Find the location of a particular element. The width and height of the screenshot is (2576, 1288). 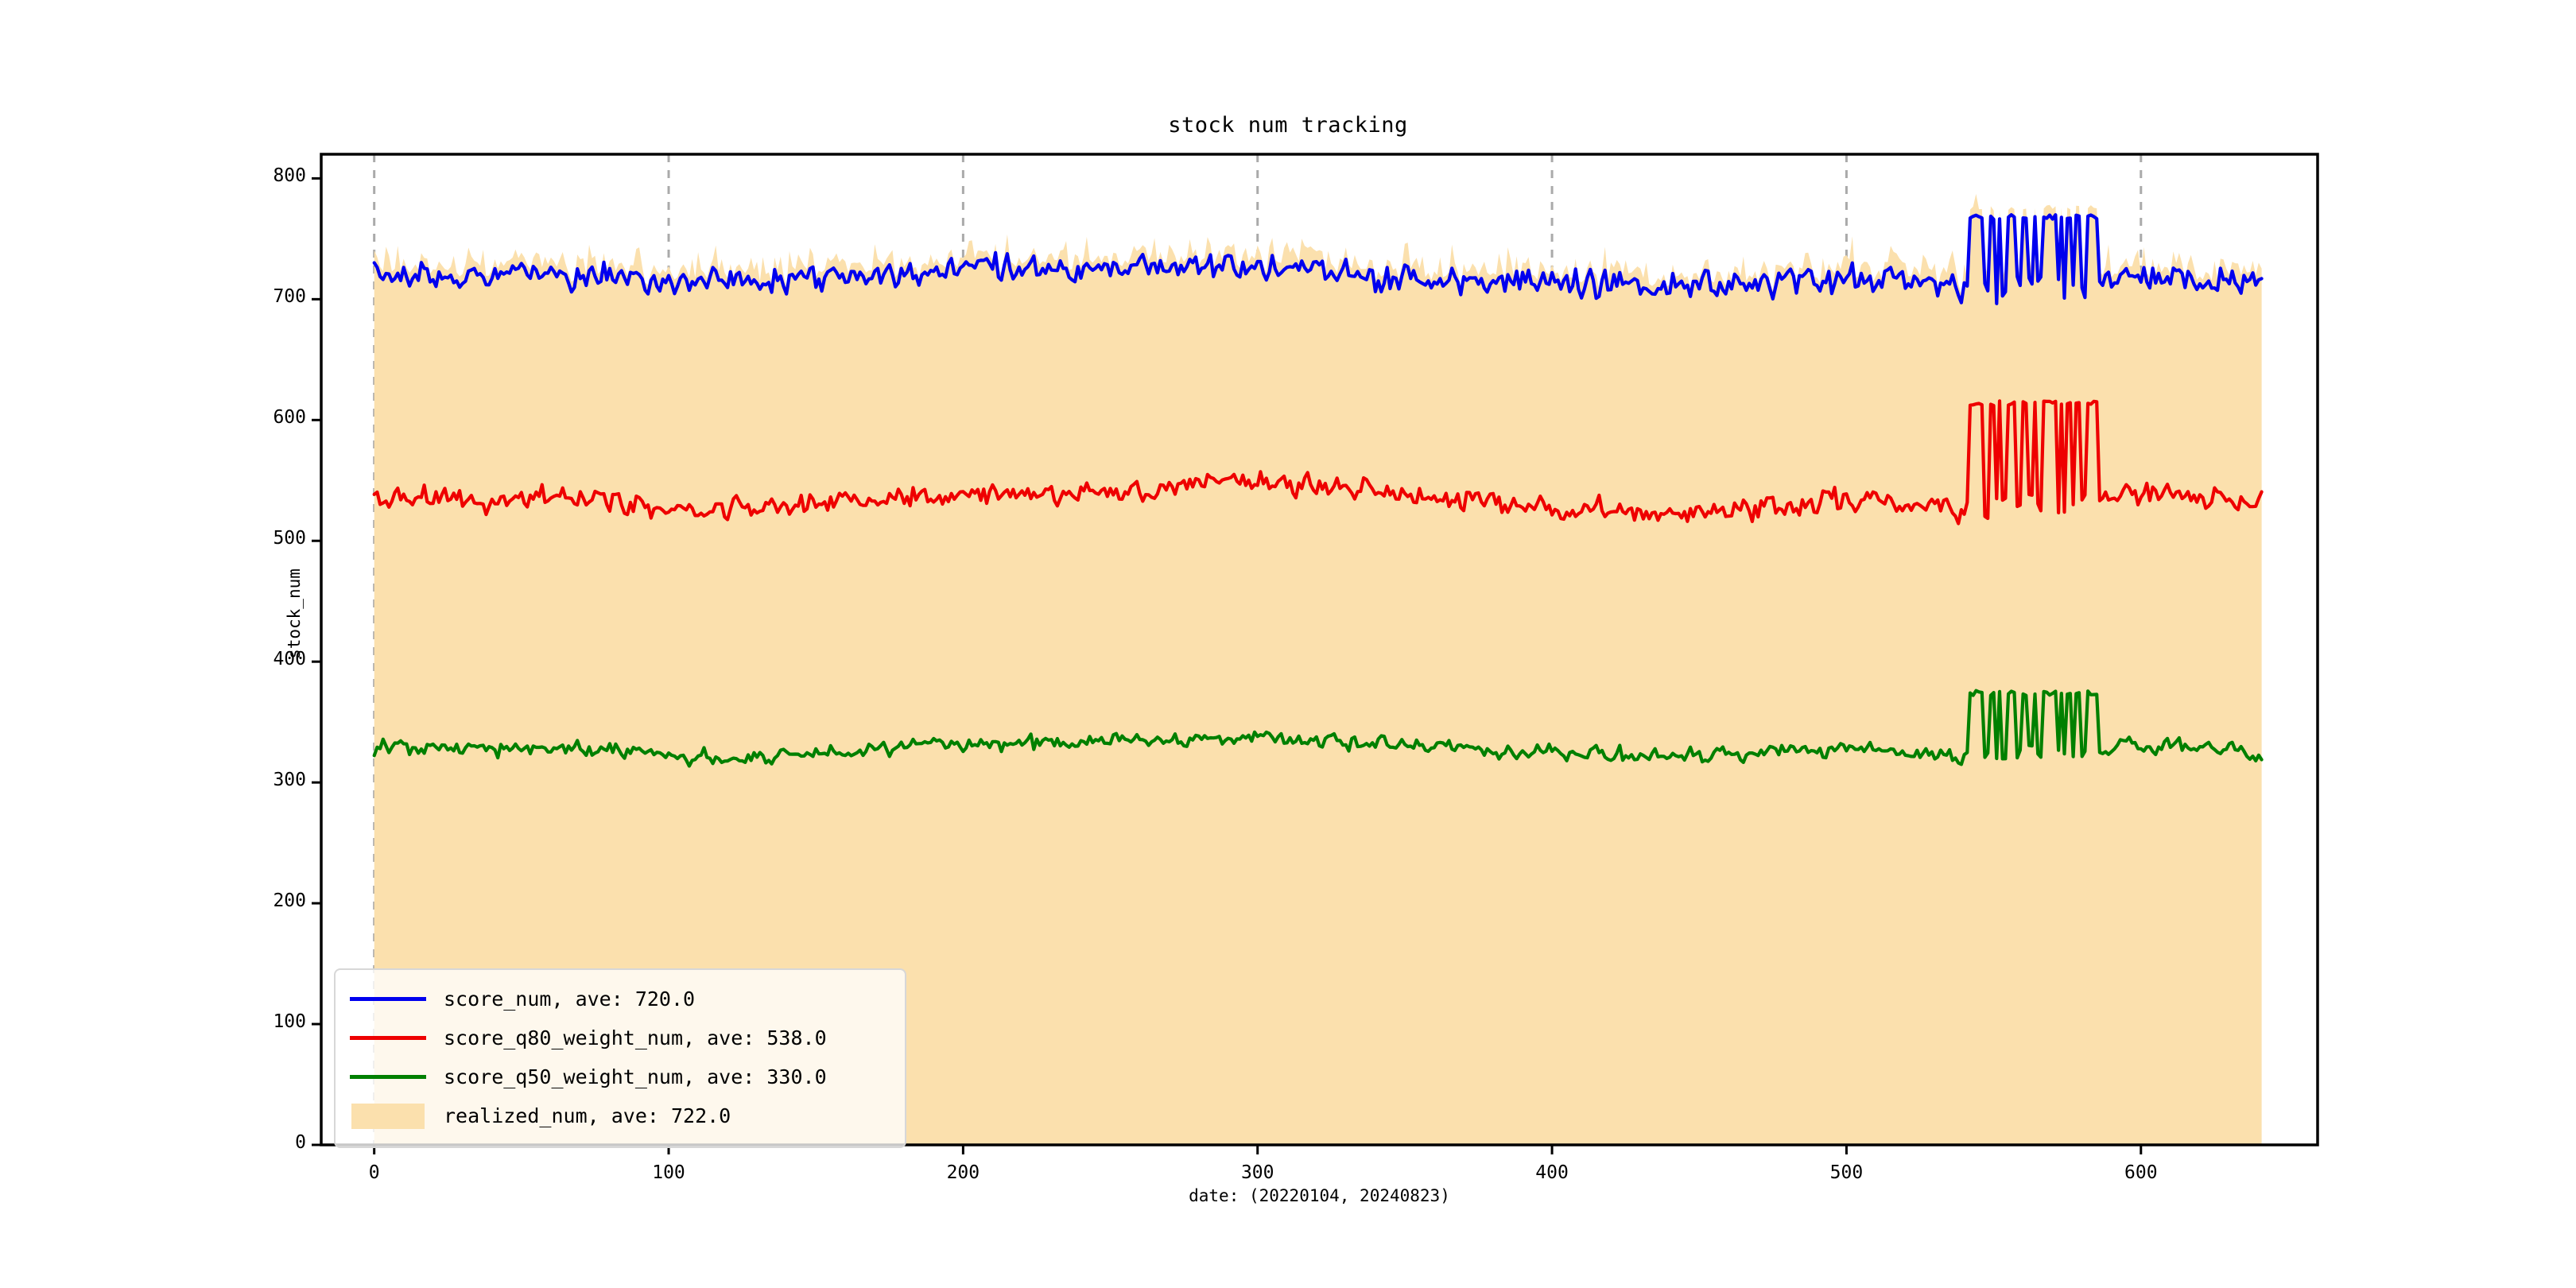

legend-item-label: score_q50_weight_num, ave: 330.0 is located at coordinates (635, 1077).